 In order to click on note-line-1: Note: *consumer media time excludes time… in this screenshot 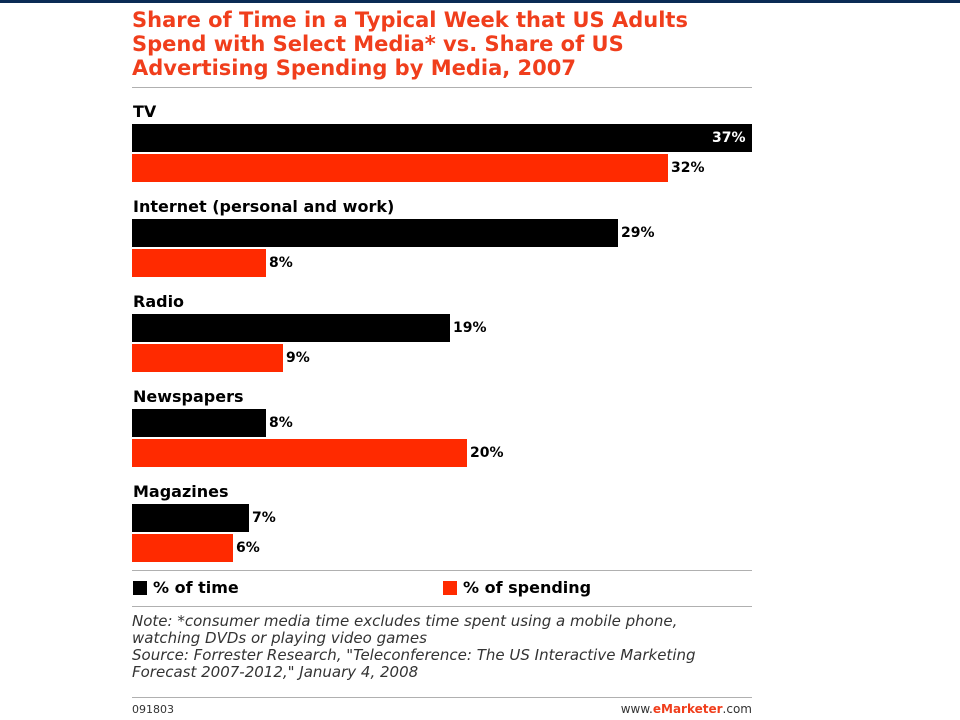, I will do `click(405, 621)`.